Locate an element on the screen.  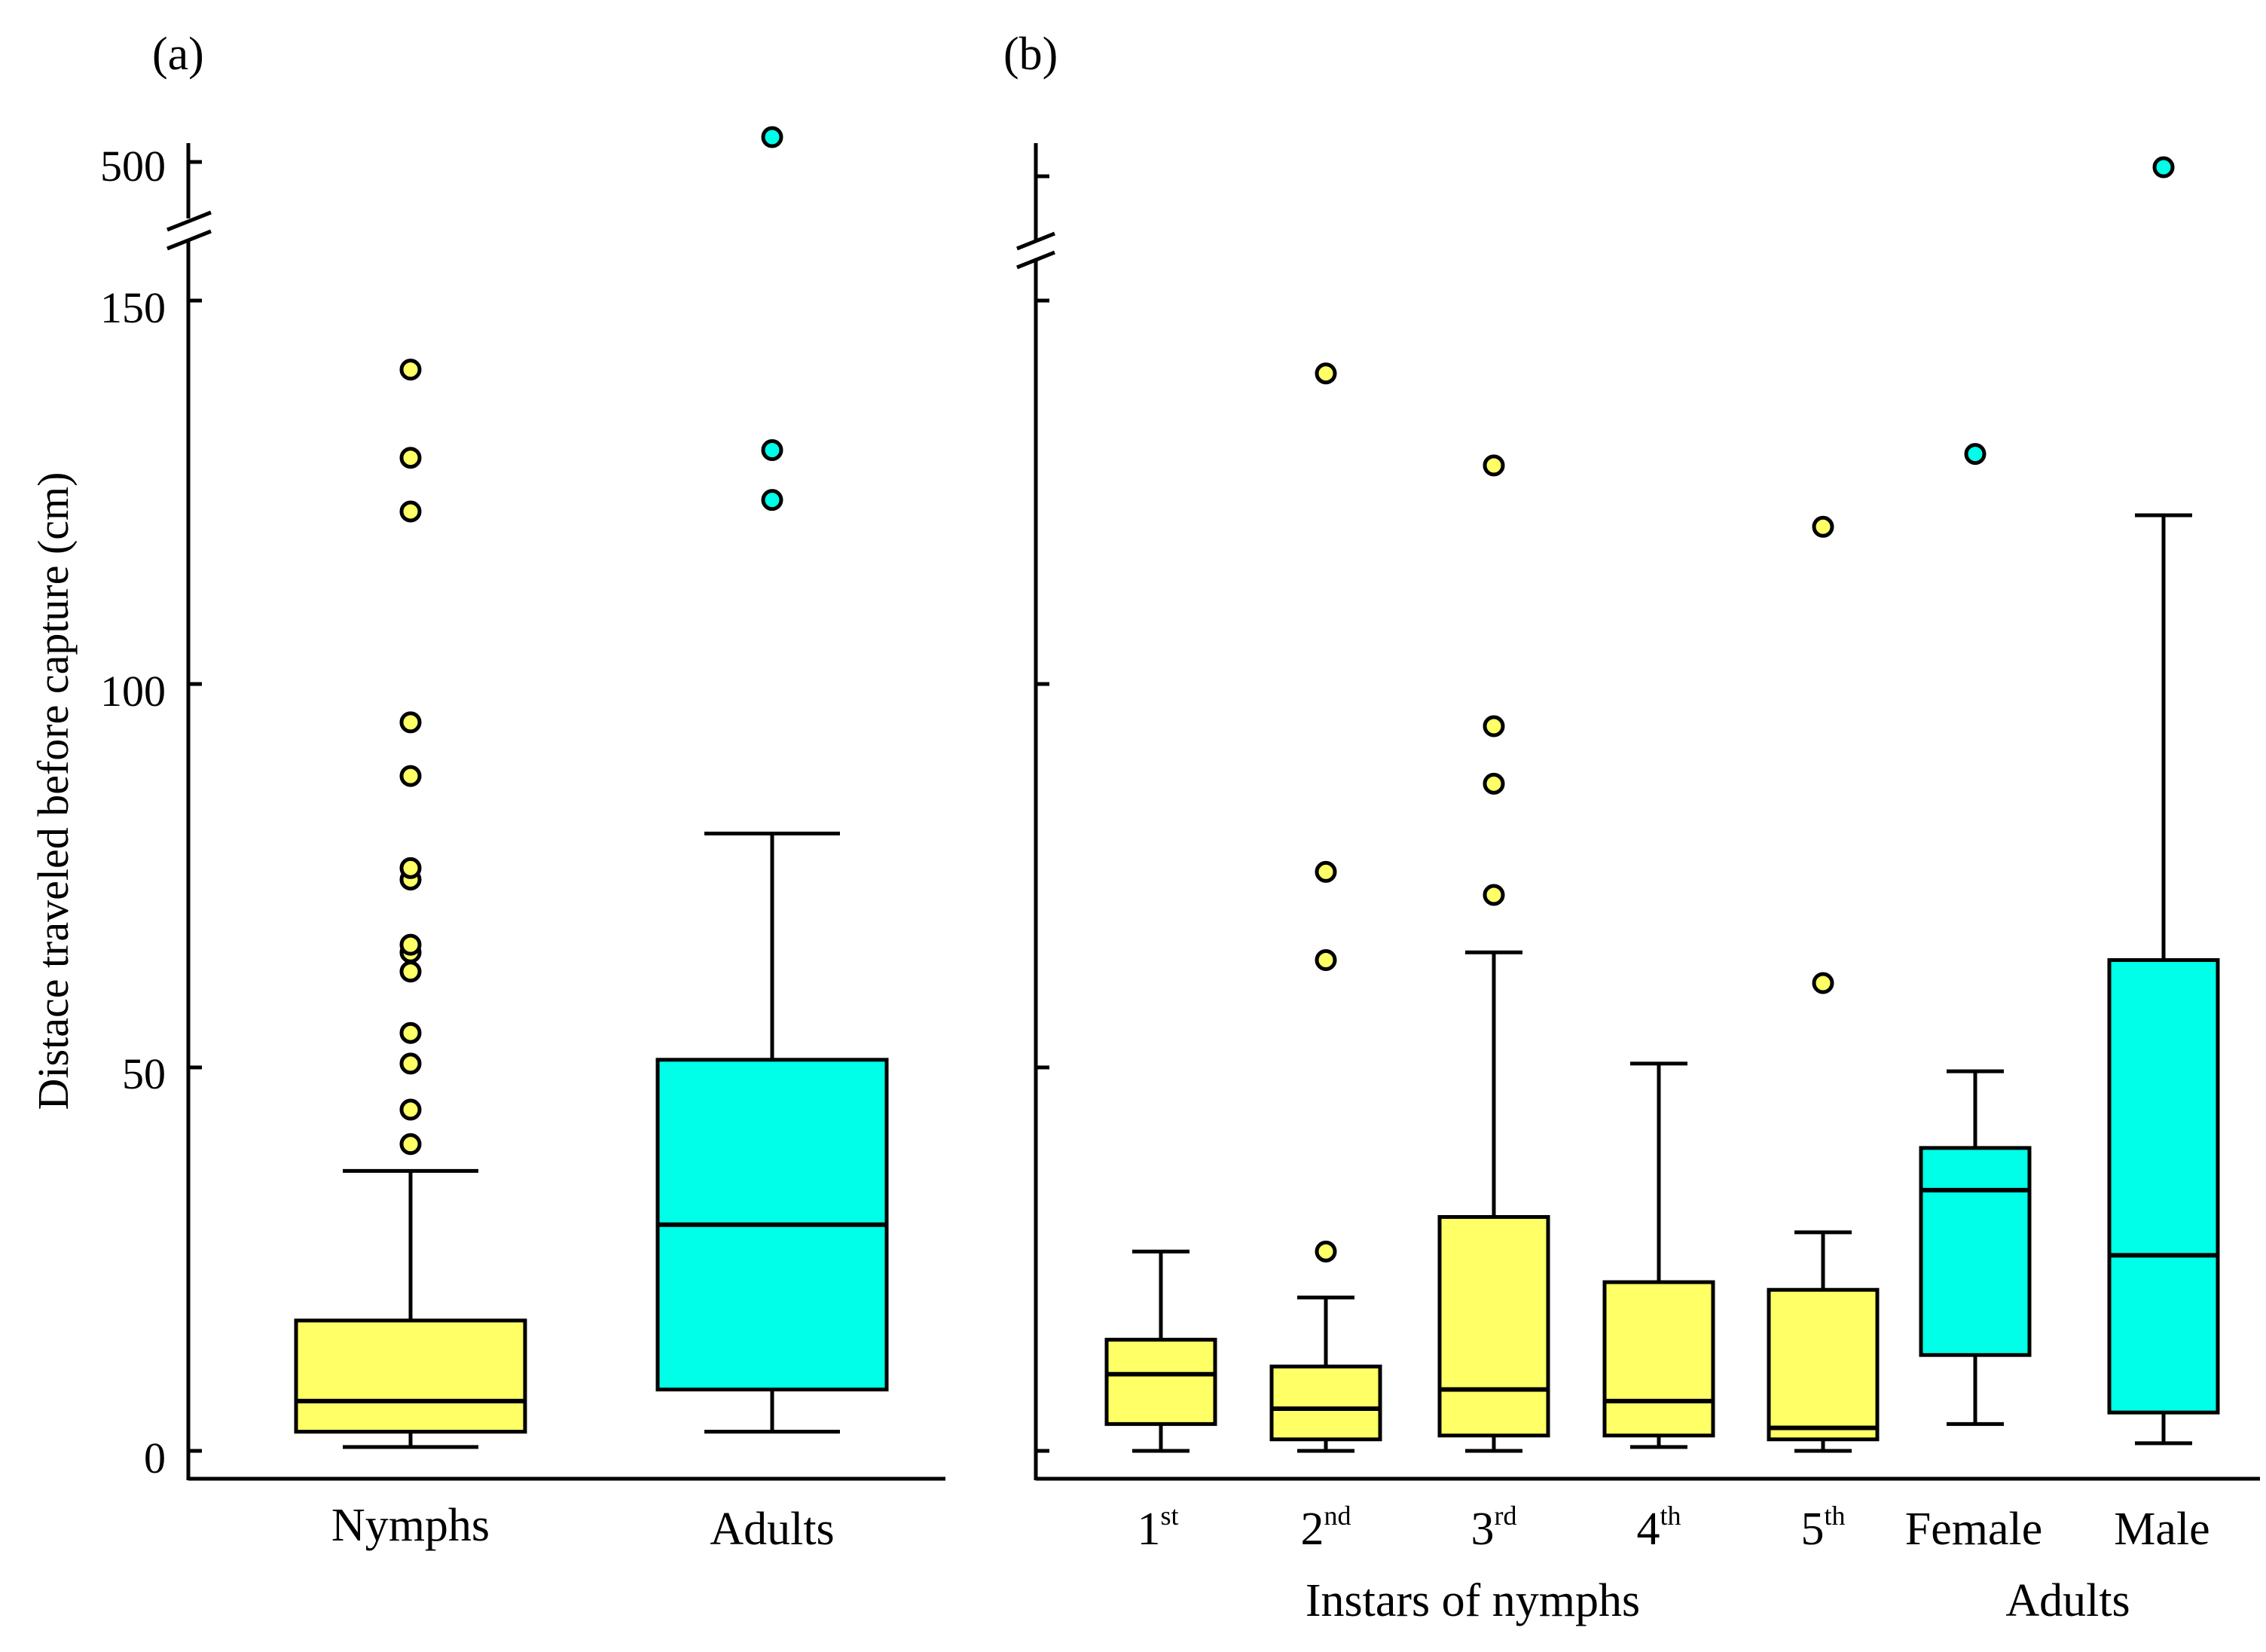
y-tick-label: 0 is located at coordinates (155, 1458).